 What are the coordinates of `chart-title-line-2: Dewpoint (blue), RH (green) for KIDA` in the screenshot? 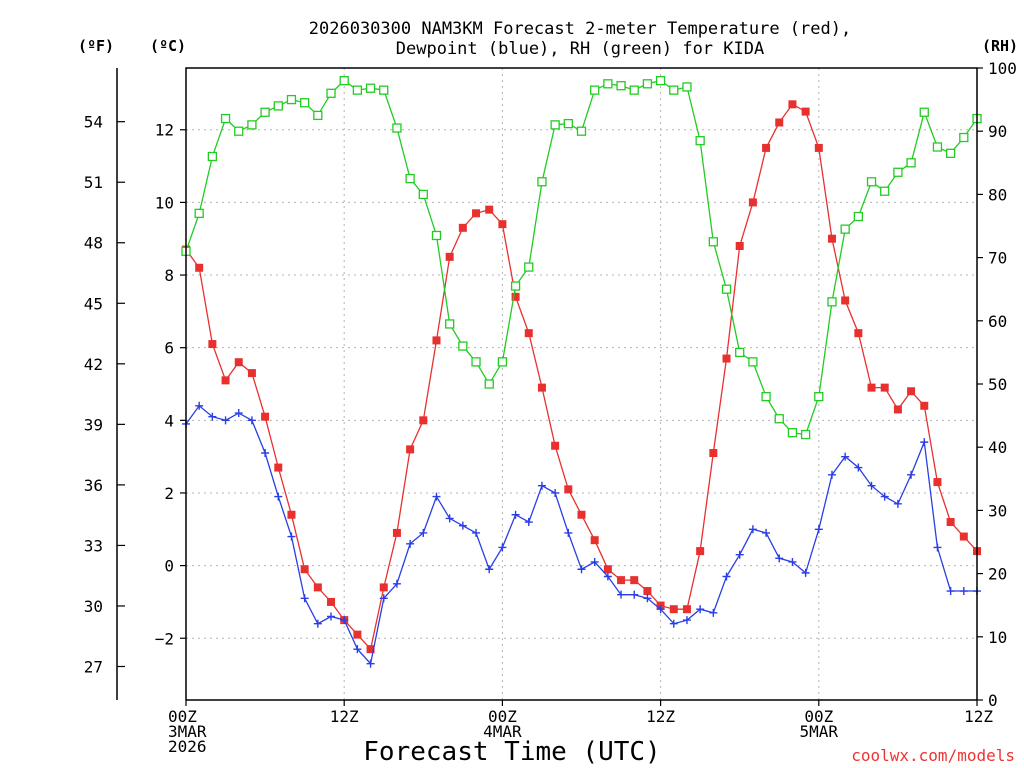 It's located at (580, 49).